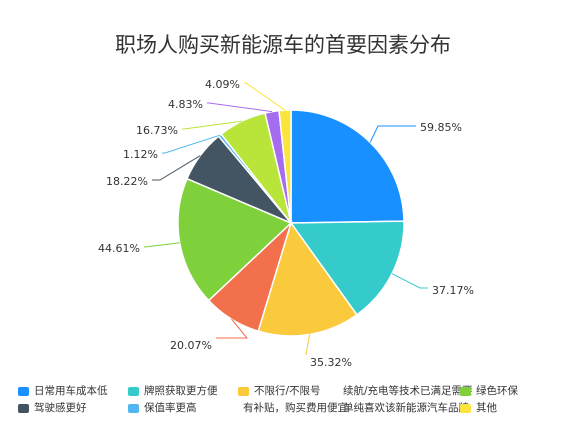  I want to click on legend-label: 续航/充电等技术已满足需要, so click(408, 391).